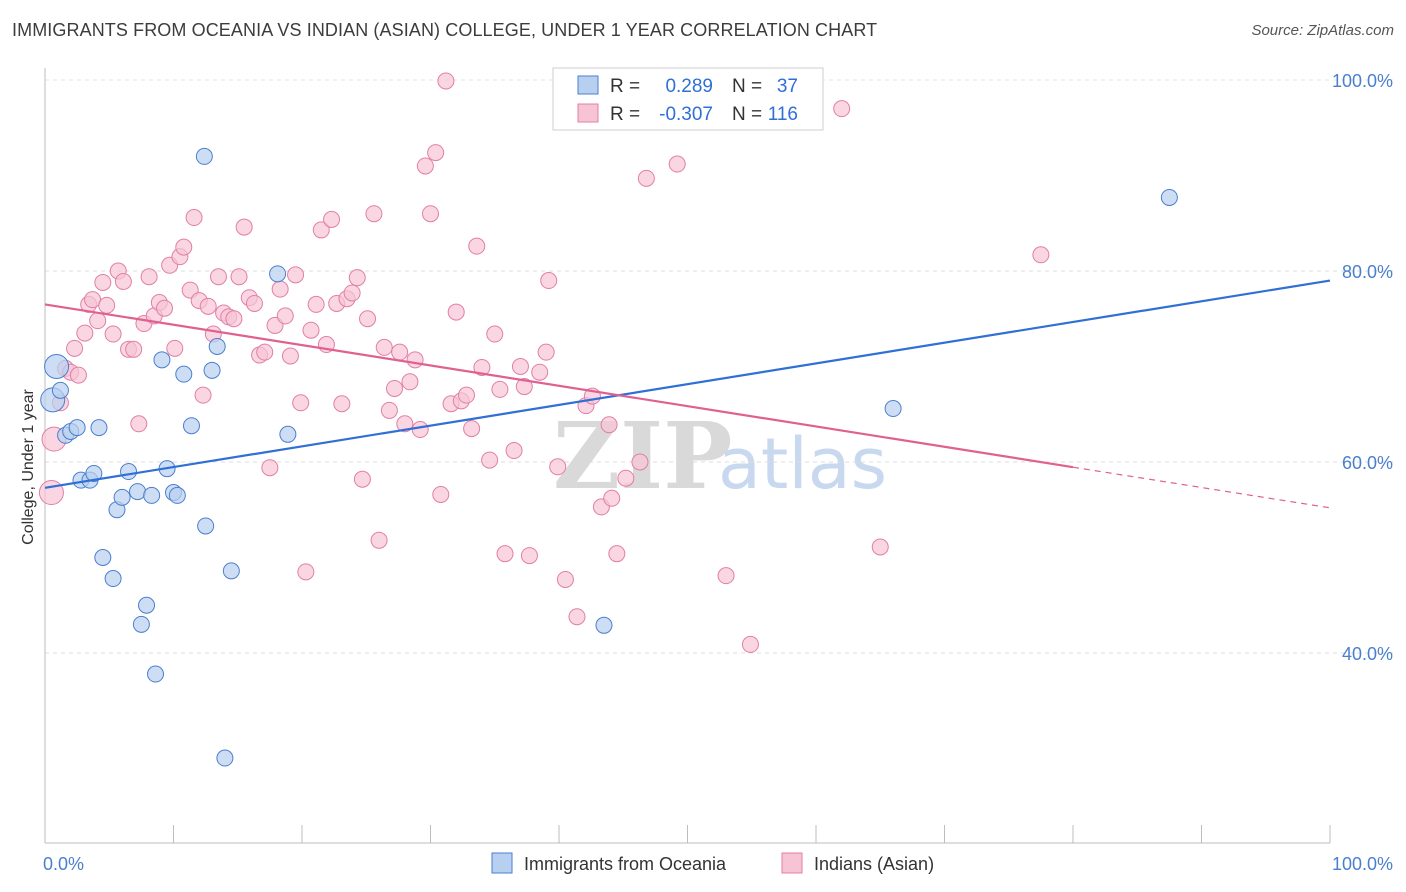  Describe the element at coordinates (625, 864) in the screenshot. I see `legend-label-oceania: Immigrants from Oceania` at that location.